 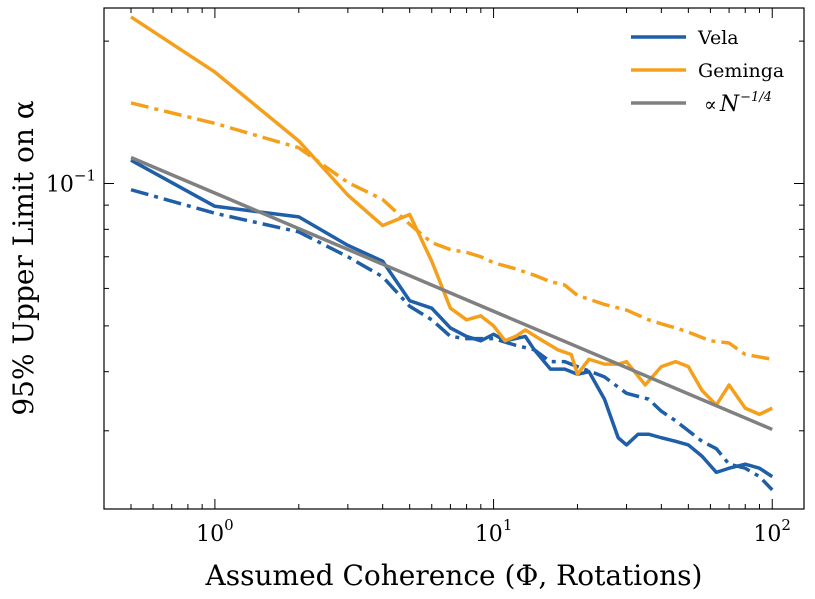 I want to click on x-axis-label: Assumed Coherence (Φ, Rotations), so click(x=454, y=575).